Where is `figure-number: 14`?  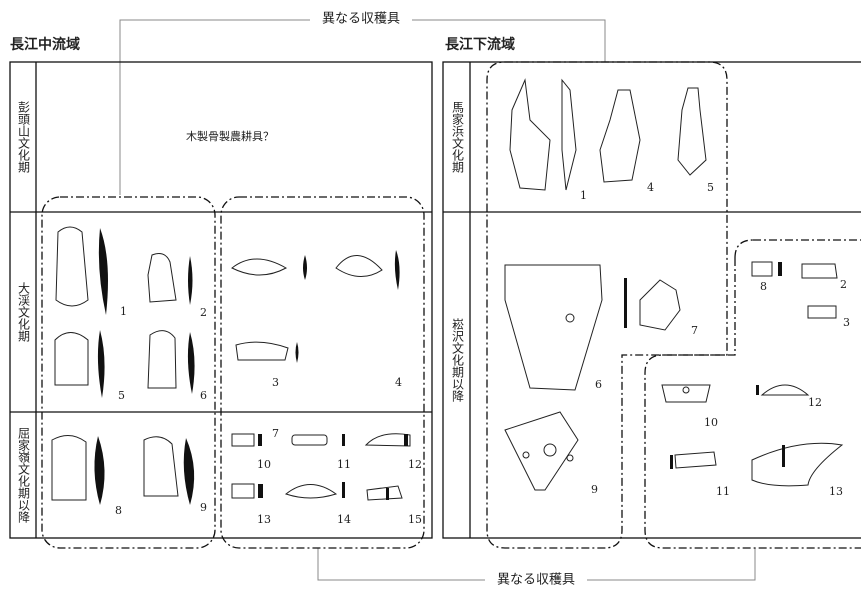 figure-number: 14 is located at coordinates (344, 519).